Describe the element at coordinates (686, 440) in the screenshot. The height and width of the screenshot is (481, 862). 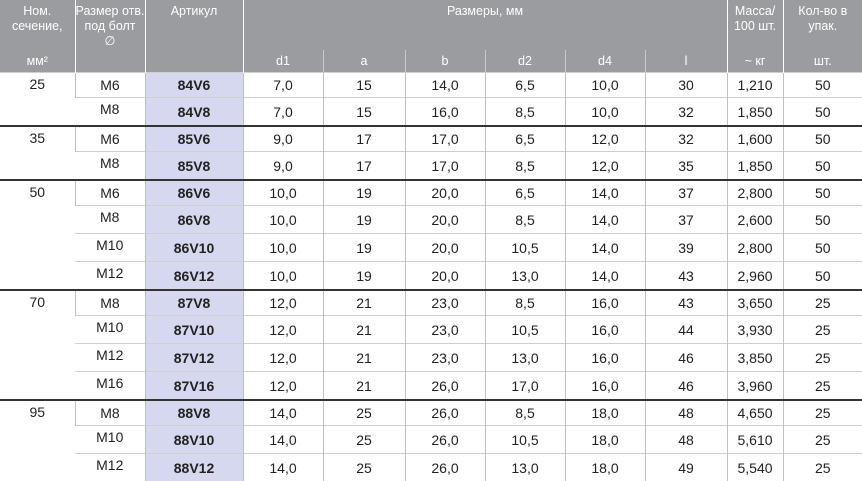
I see `l-cell: 48` at that location.